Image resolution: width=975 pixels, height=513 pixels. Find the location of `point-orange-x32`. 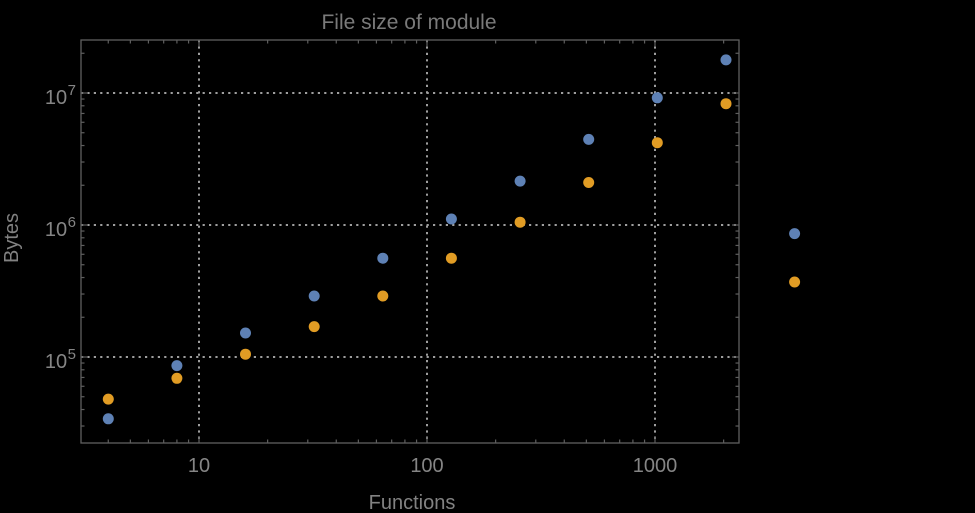

point-orange-x32 is located at coordinates (314, 327).